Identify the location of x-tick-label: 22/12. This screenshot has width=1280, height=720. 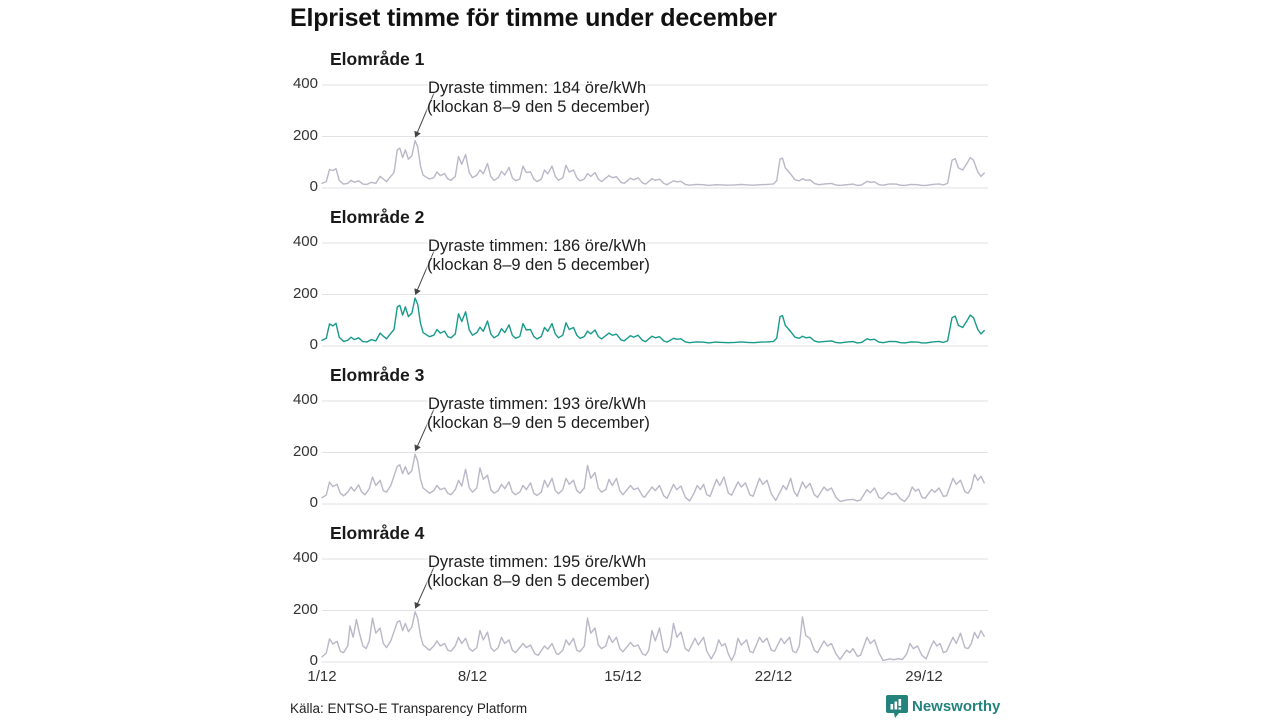
(773, 676).